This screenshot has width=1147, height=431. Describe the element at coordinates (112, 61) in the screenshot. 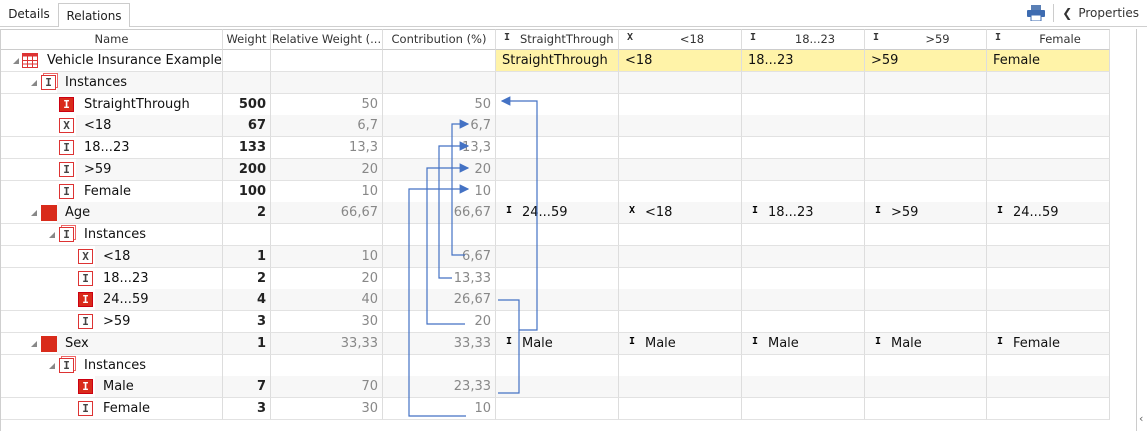

I see `name-cell: Vehicle Insurance Example` at that location.